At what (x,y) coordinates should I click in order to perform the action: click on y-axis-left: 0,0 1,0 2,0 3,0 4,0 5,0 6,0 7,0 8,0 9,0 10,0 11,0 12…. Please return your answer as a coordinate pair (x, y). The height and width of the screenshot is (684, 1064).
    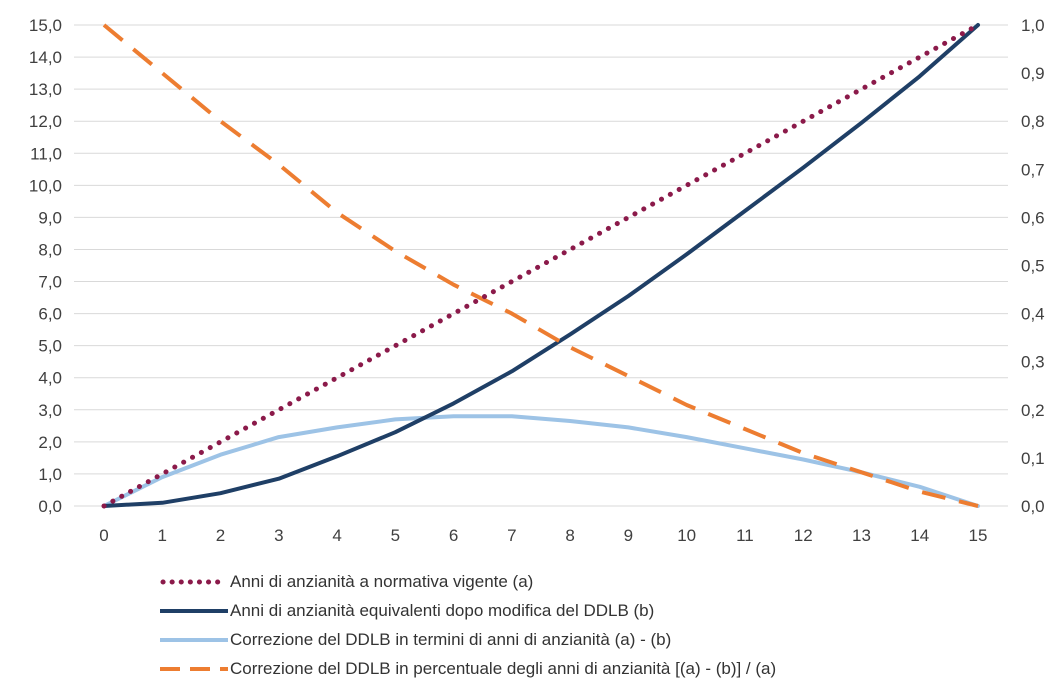
    Looking at the image, I should click on (45, 266).